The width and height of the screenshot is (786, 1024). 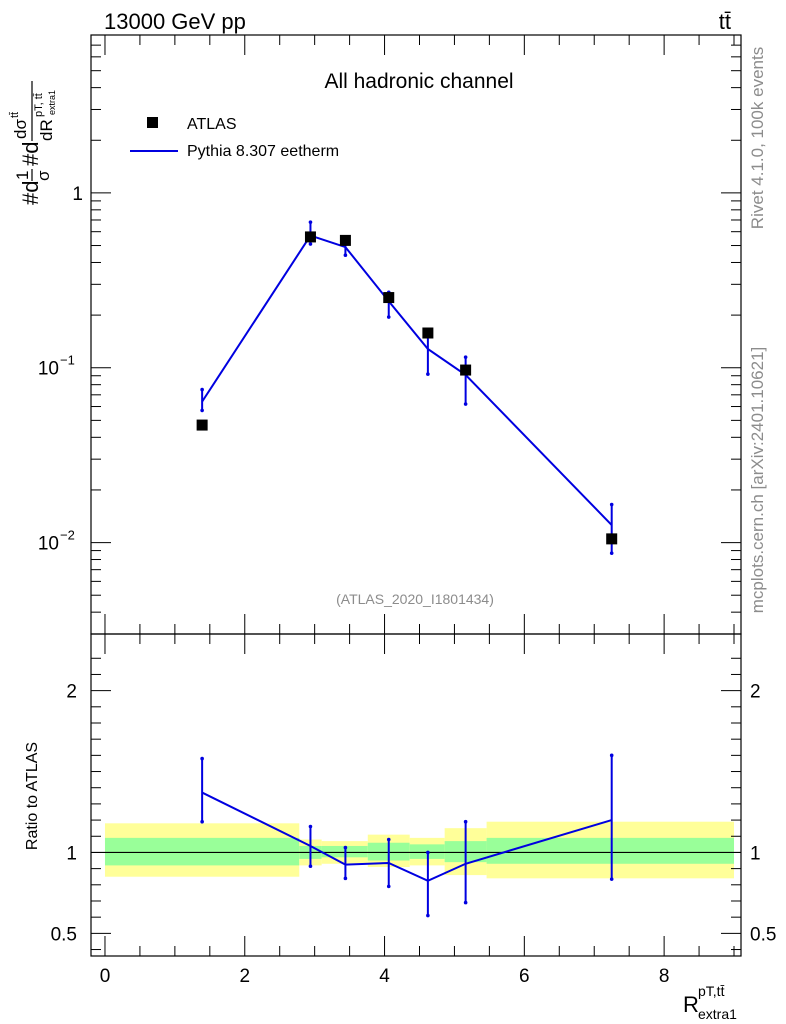 What do you see at coordinates (710, 1002) in the screenshot?
I see `x-axis-label: R pT,tt̄ extra1` at bounding box center [710, 1002].